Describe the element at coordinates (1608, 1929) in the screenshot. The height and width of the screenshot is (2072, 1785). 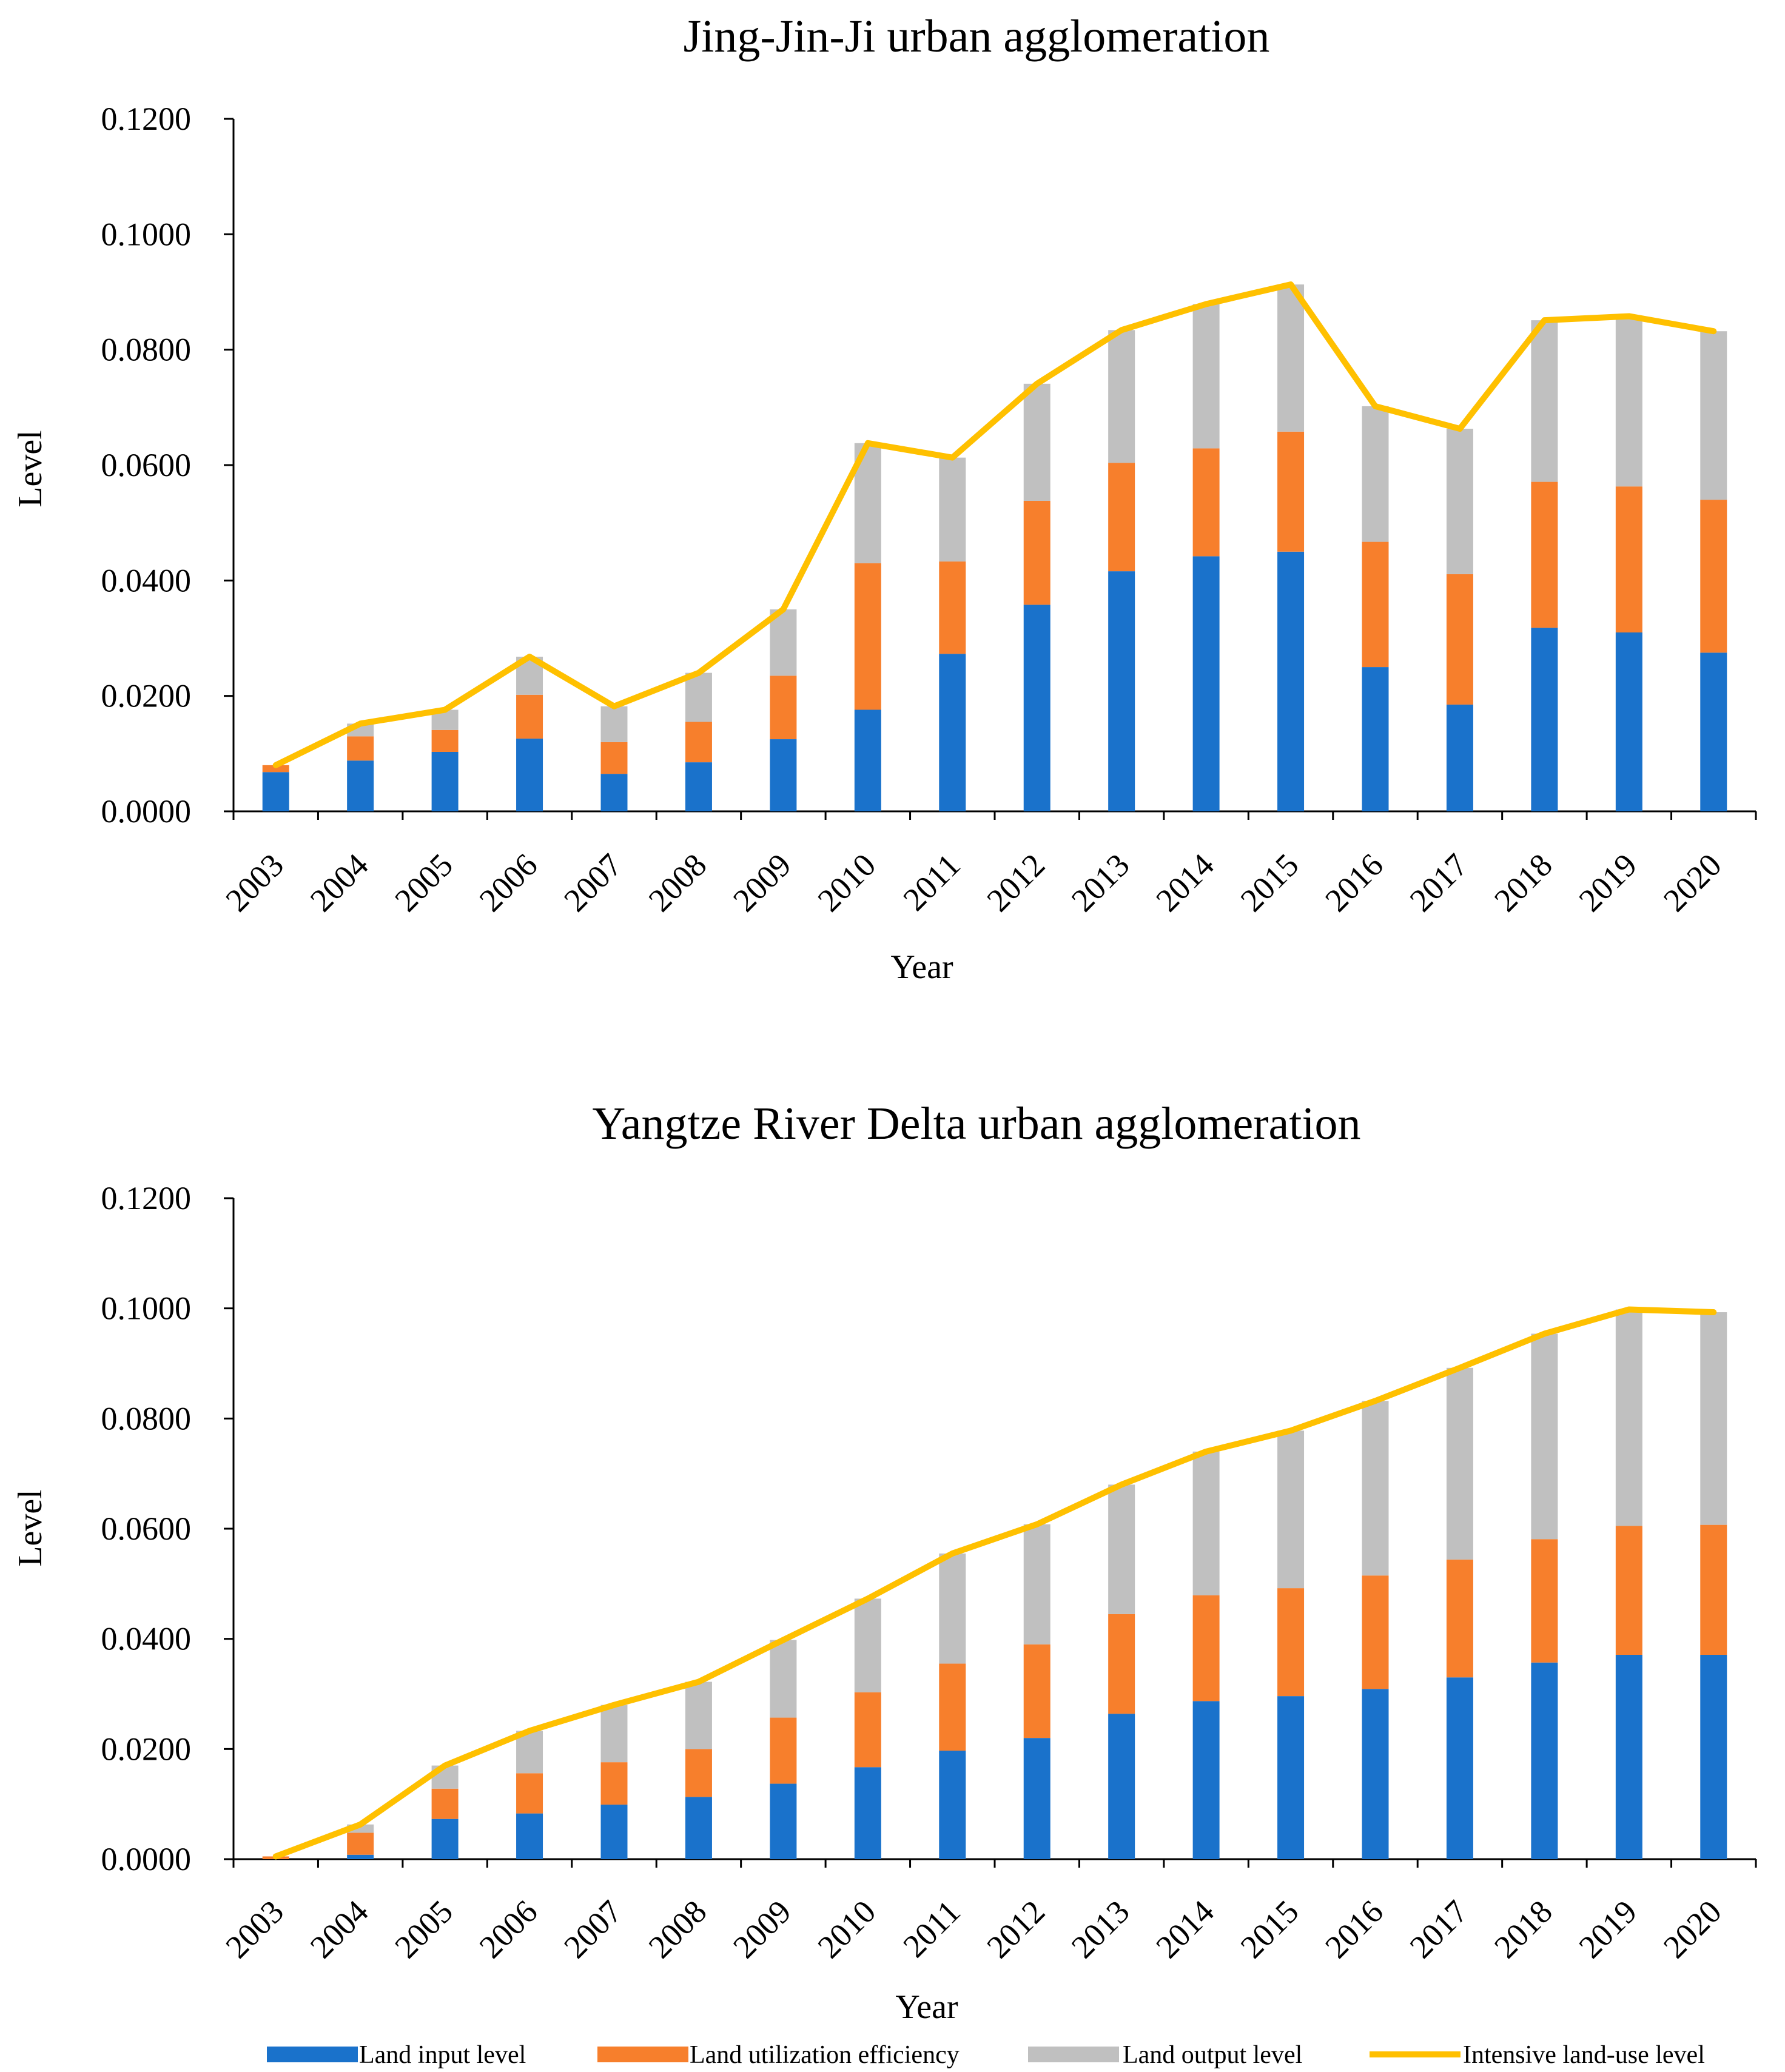
I see `x-tick-label: 2019` at that location.